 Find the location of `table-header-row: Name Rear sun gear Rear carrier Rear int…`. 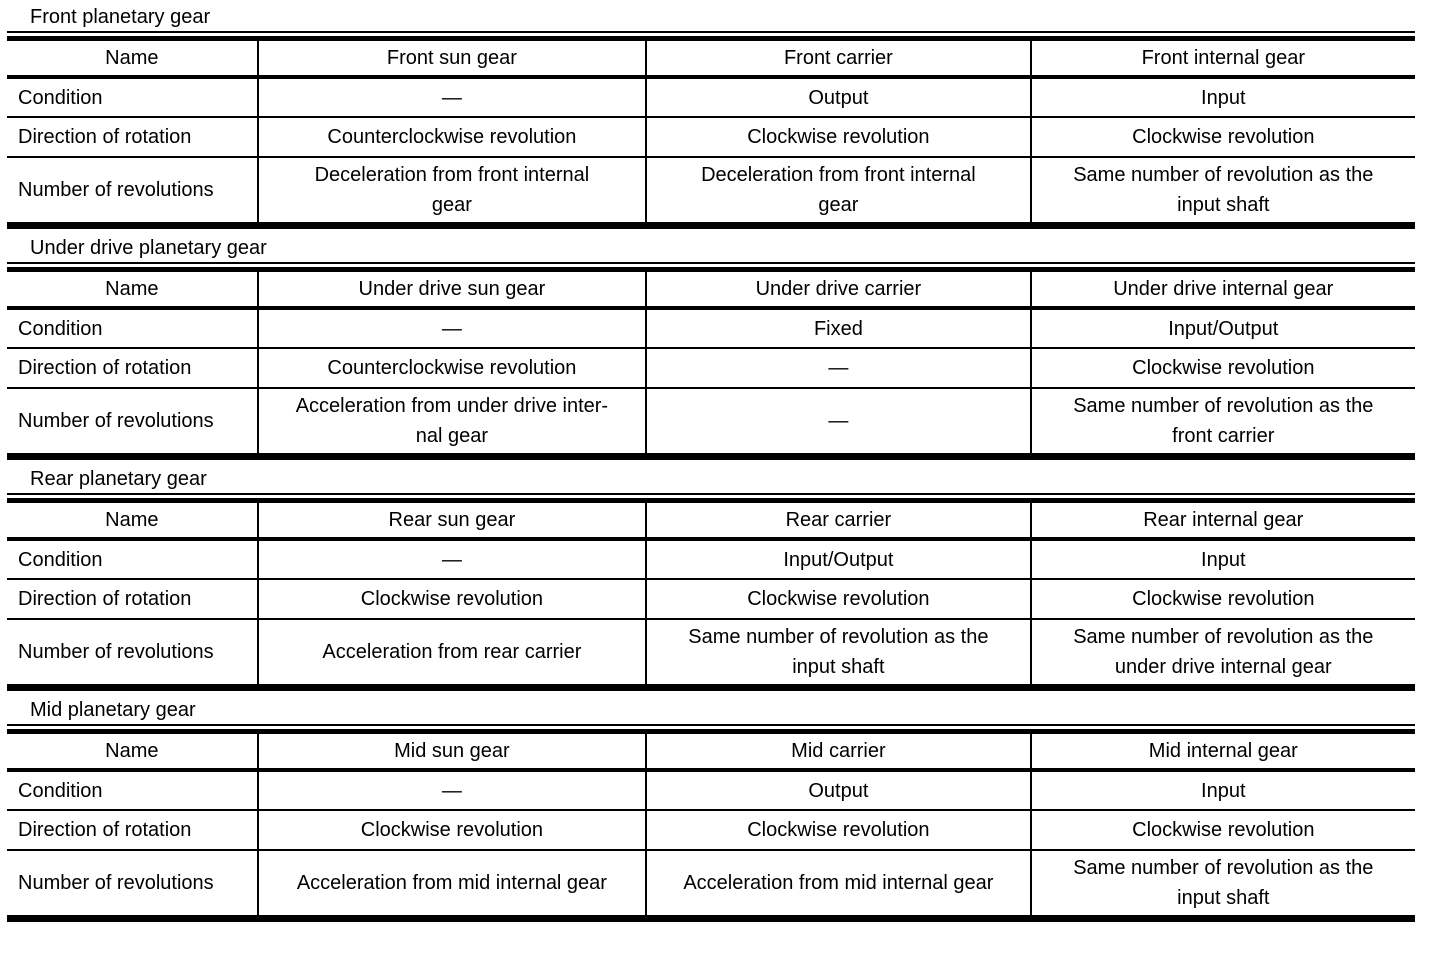

table-header-row: Name Rear sun gear Rear carrier Rear int… is located at coordinates (711, 520).